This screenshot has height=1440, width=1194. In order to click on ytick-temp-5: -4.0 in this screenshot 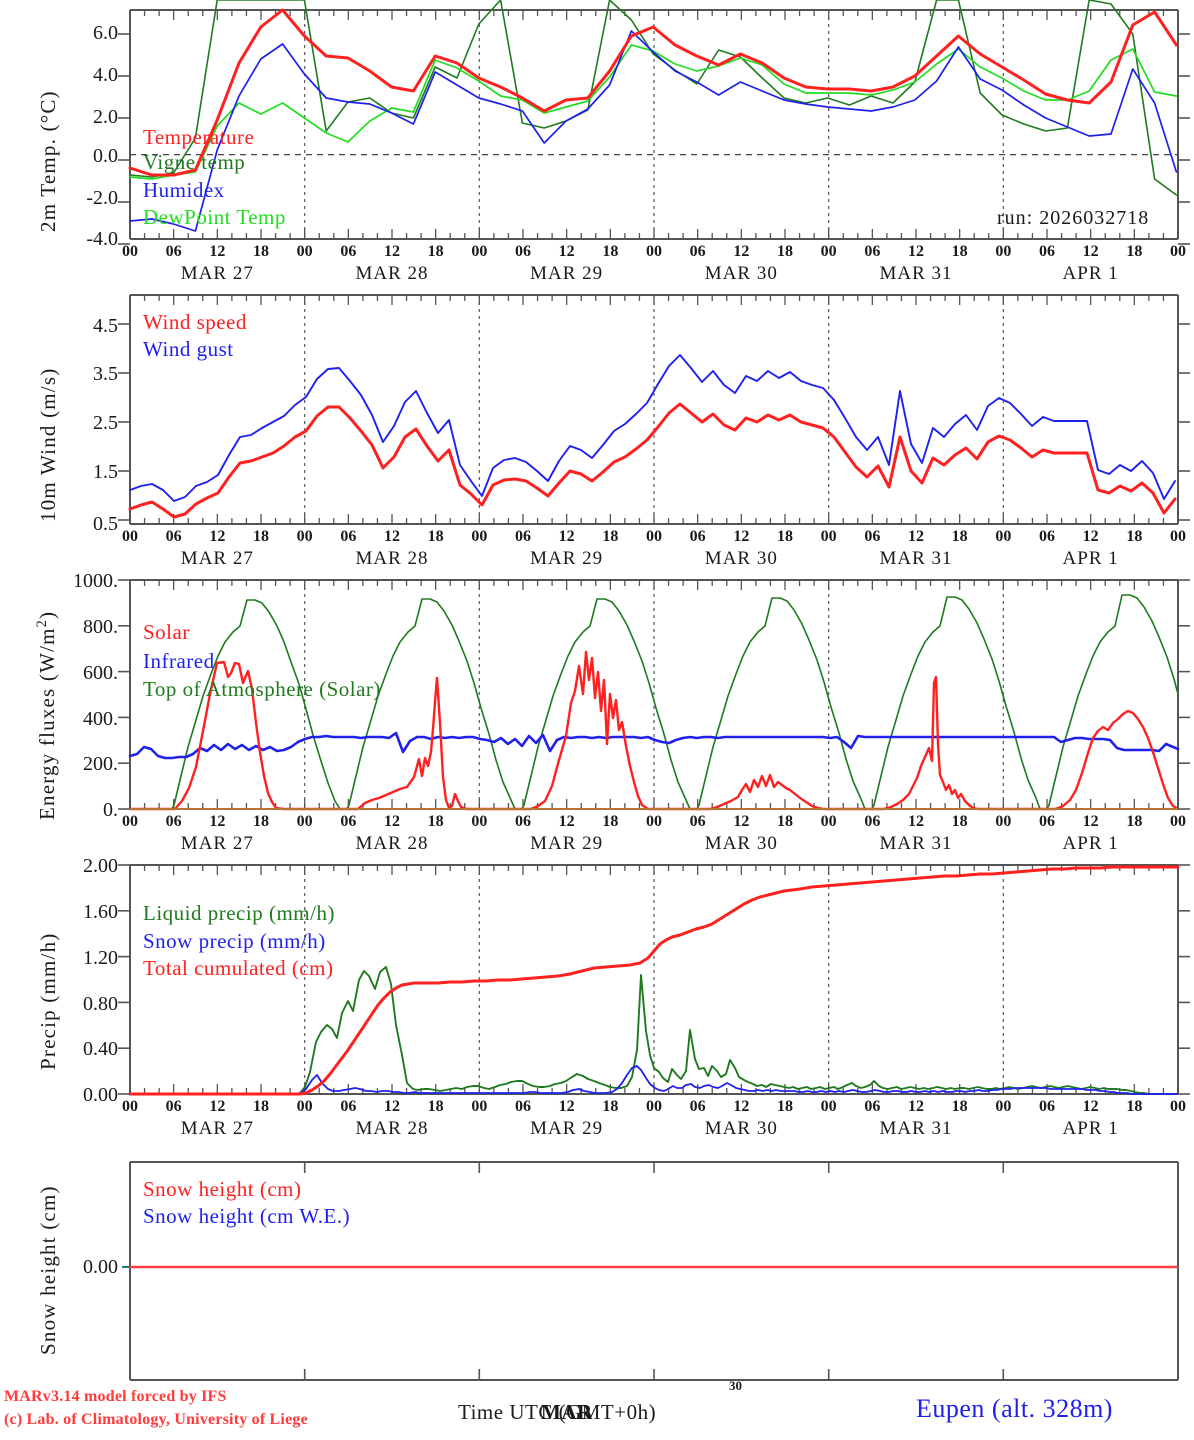, I will do `click(102, 239)`.